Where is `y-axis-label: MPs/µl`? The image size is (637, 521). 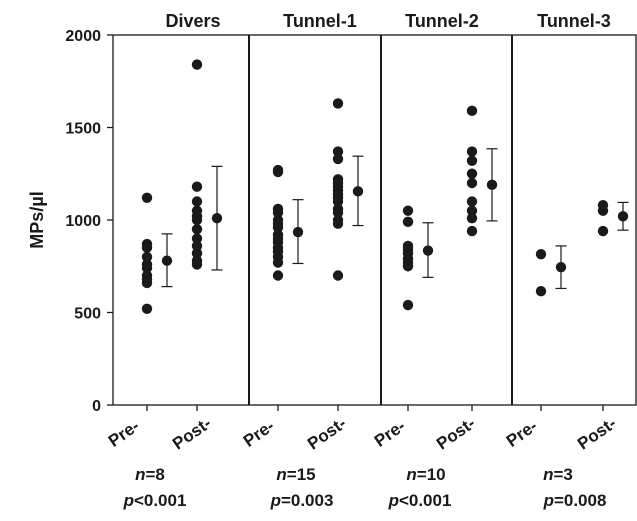
y-axis-label: MPs/µl is located at coordinates (37, 219).